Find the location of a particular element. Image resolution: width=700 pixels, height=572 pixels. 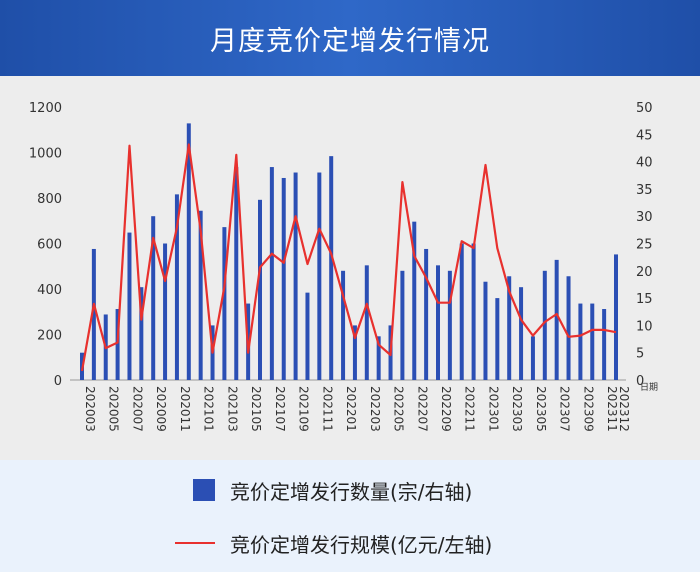

legend-line-swatch is located at coordinates (195, 543).